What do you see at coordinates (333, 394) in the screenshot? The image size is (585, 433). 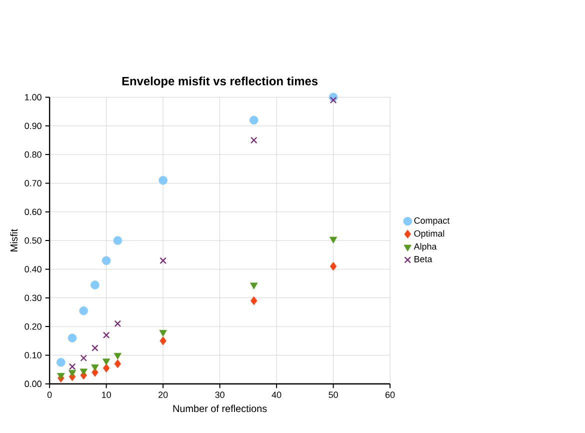 I see `x-tick-label: 50` at bounding box center [333, 394].